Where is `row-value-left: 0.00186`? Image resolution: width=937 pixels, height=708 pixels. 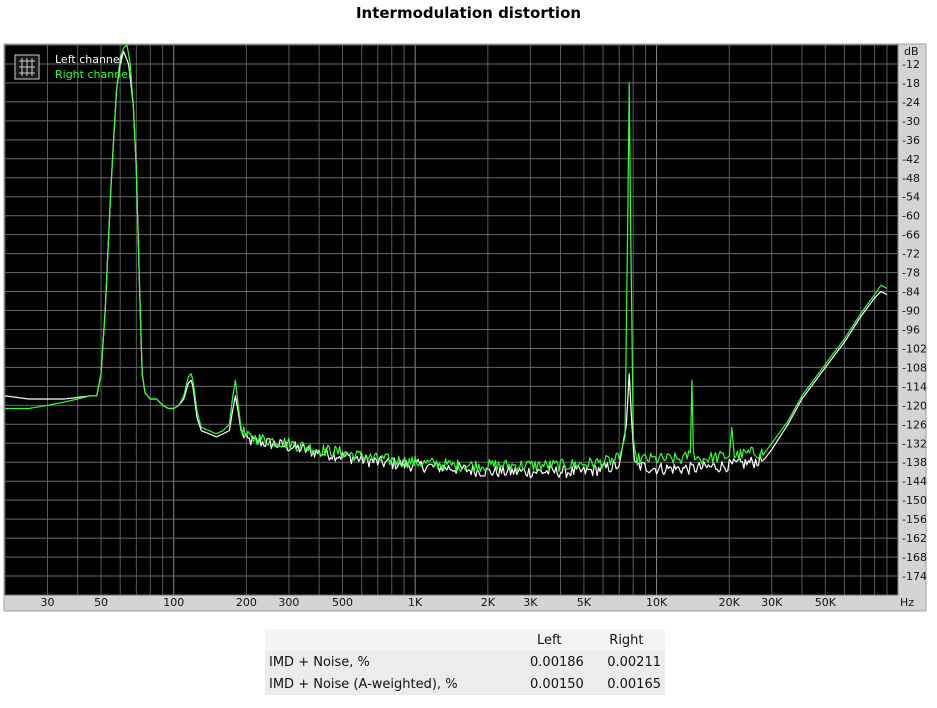 row-value-left: 0.00186 is located at coordinates (557, 662).